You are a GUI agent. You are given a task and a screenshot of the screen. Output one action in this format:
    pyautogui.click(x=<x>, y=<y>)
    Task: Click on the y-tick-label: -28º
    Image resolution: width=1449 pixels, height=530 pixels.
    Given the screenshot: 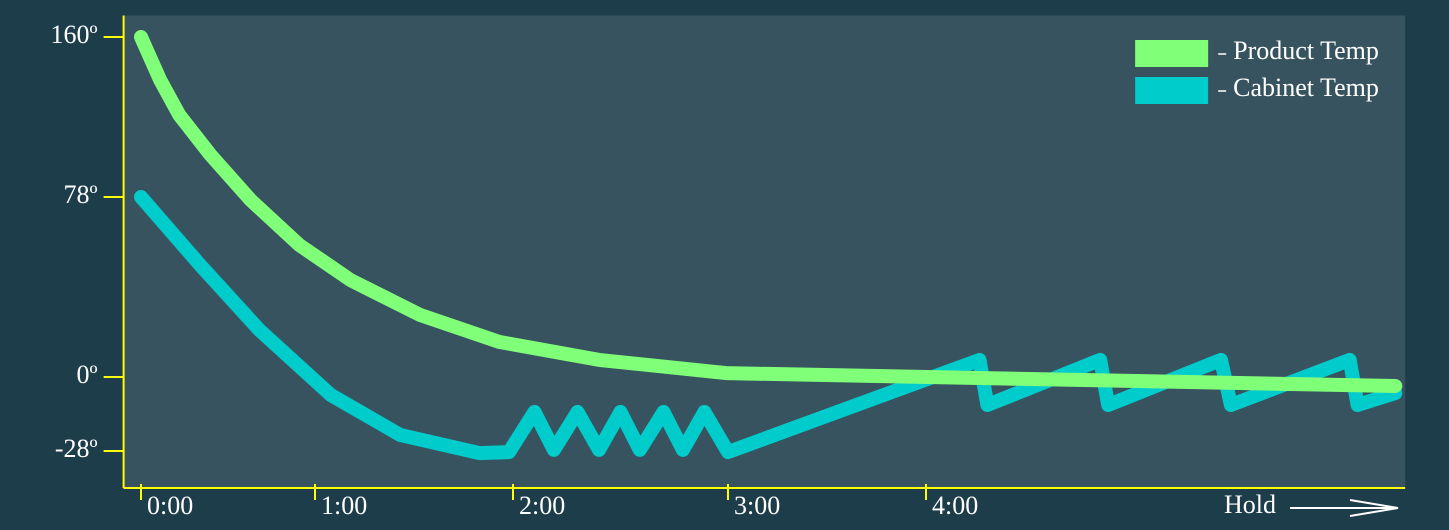 What is the action you would take?
    pyautogui.click(x=76, y=448)
    